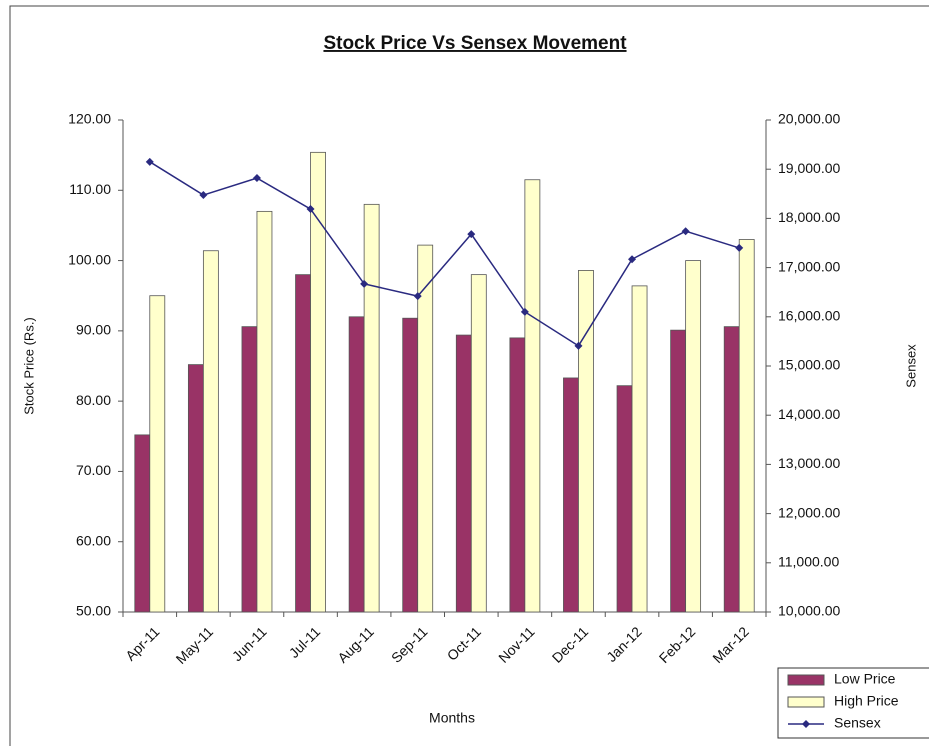  I want to click on y2-tick-label: 16,000.00, so click(809, 316).